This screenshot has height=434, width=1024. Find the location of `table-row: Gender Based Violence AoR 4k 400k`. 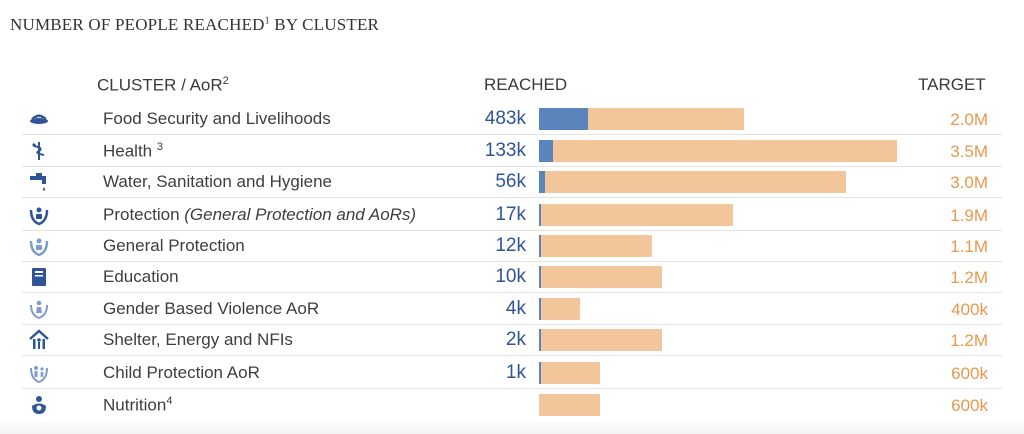

table-row: Gender Based Violence AoR 4k 400k is located at coordinates (512, 309).